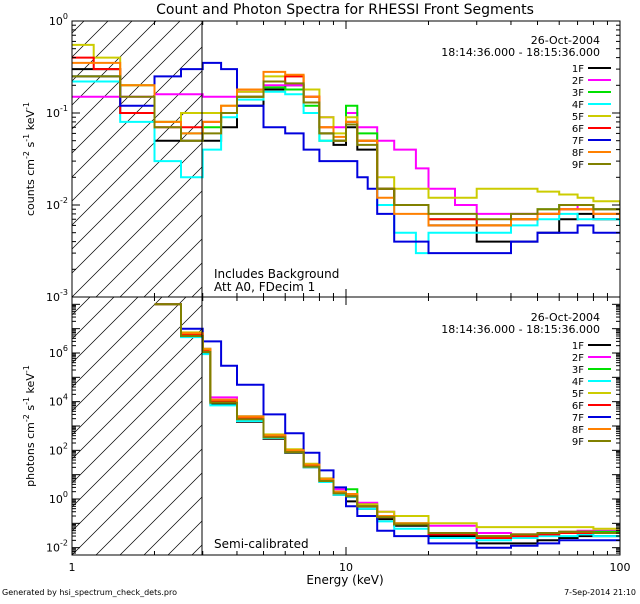 The height and width of the screenshot is (604, 640). I want to click on y-axis-label-top: counts cm-2 s-1 keV-1, so click(29, 159).